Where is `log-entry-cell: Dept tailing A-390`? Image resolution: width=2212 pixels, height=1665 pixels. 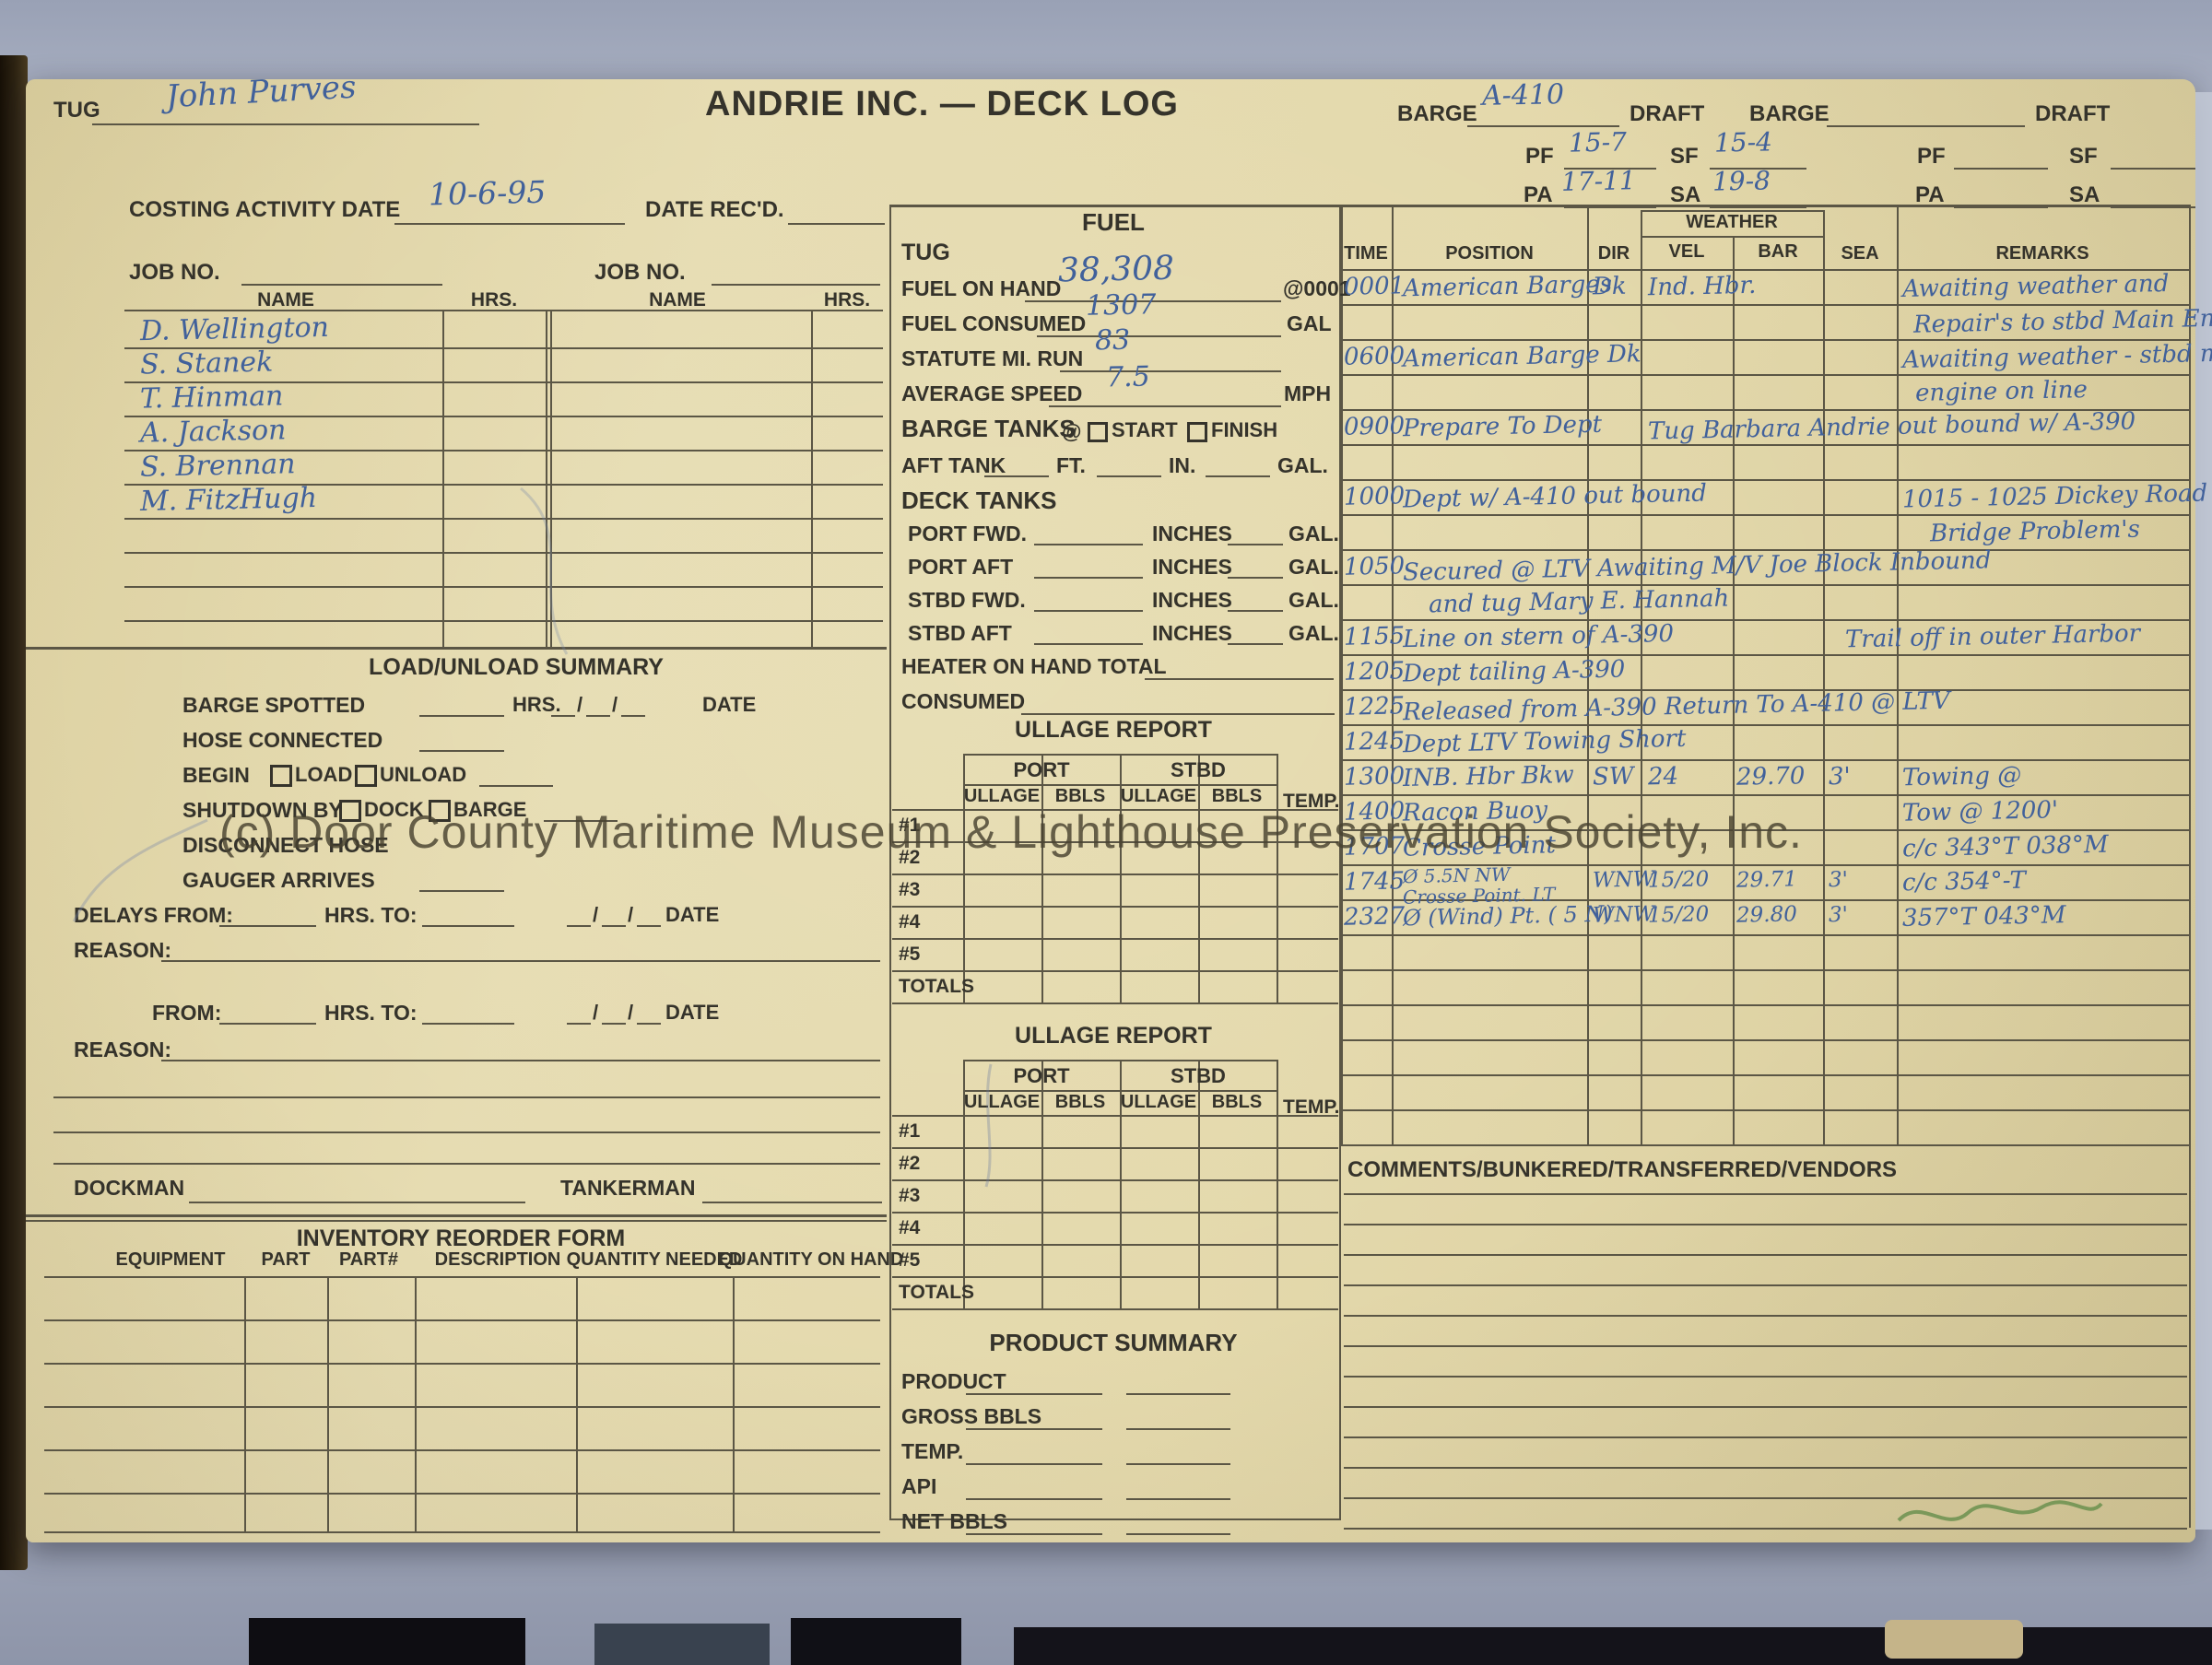 log-entry-cell: Dept tailing A-390 is located at coordinates (1514, 671).